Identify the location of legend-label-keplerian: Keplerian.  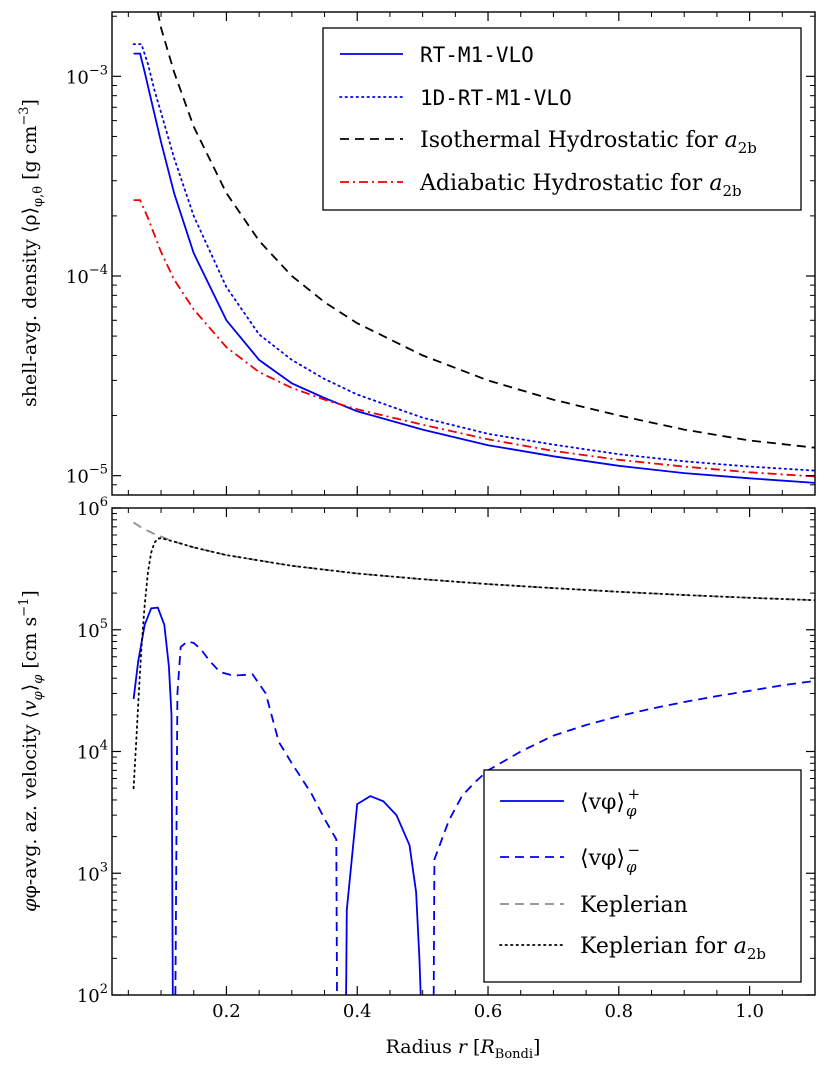
(634, 905).